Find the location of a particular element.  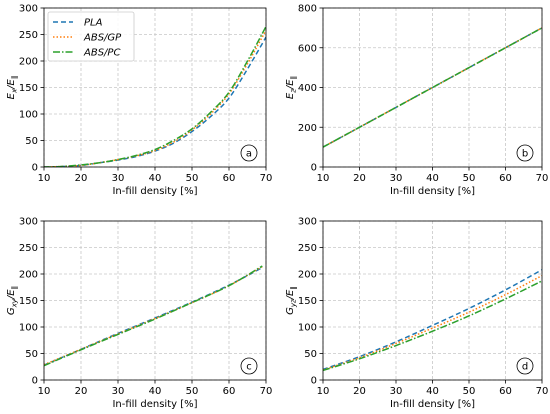

y-tick-label: 400 is located at coordinates (307, 88).